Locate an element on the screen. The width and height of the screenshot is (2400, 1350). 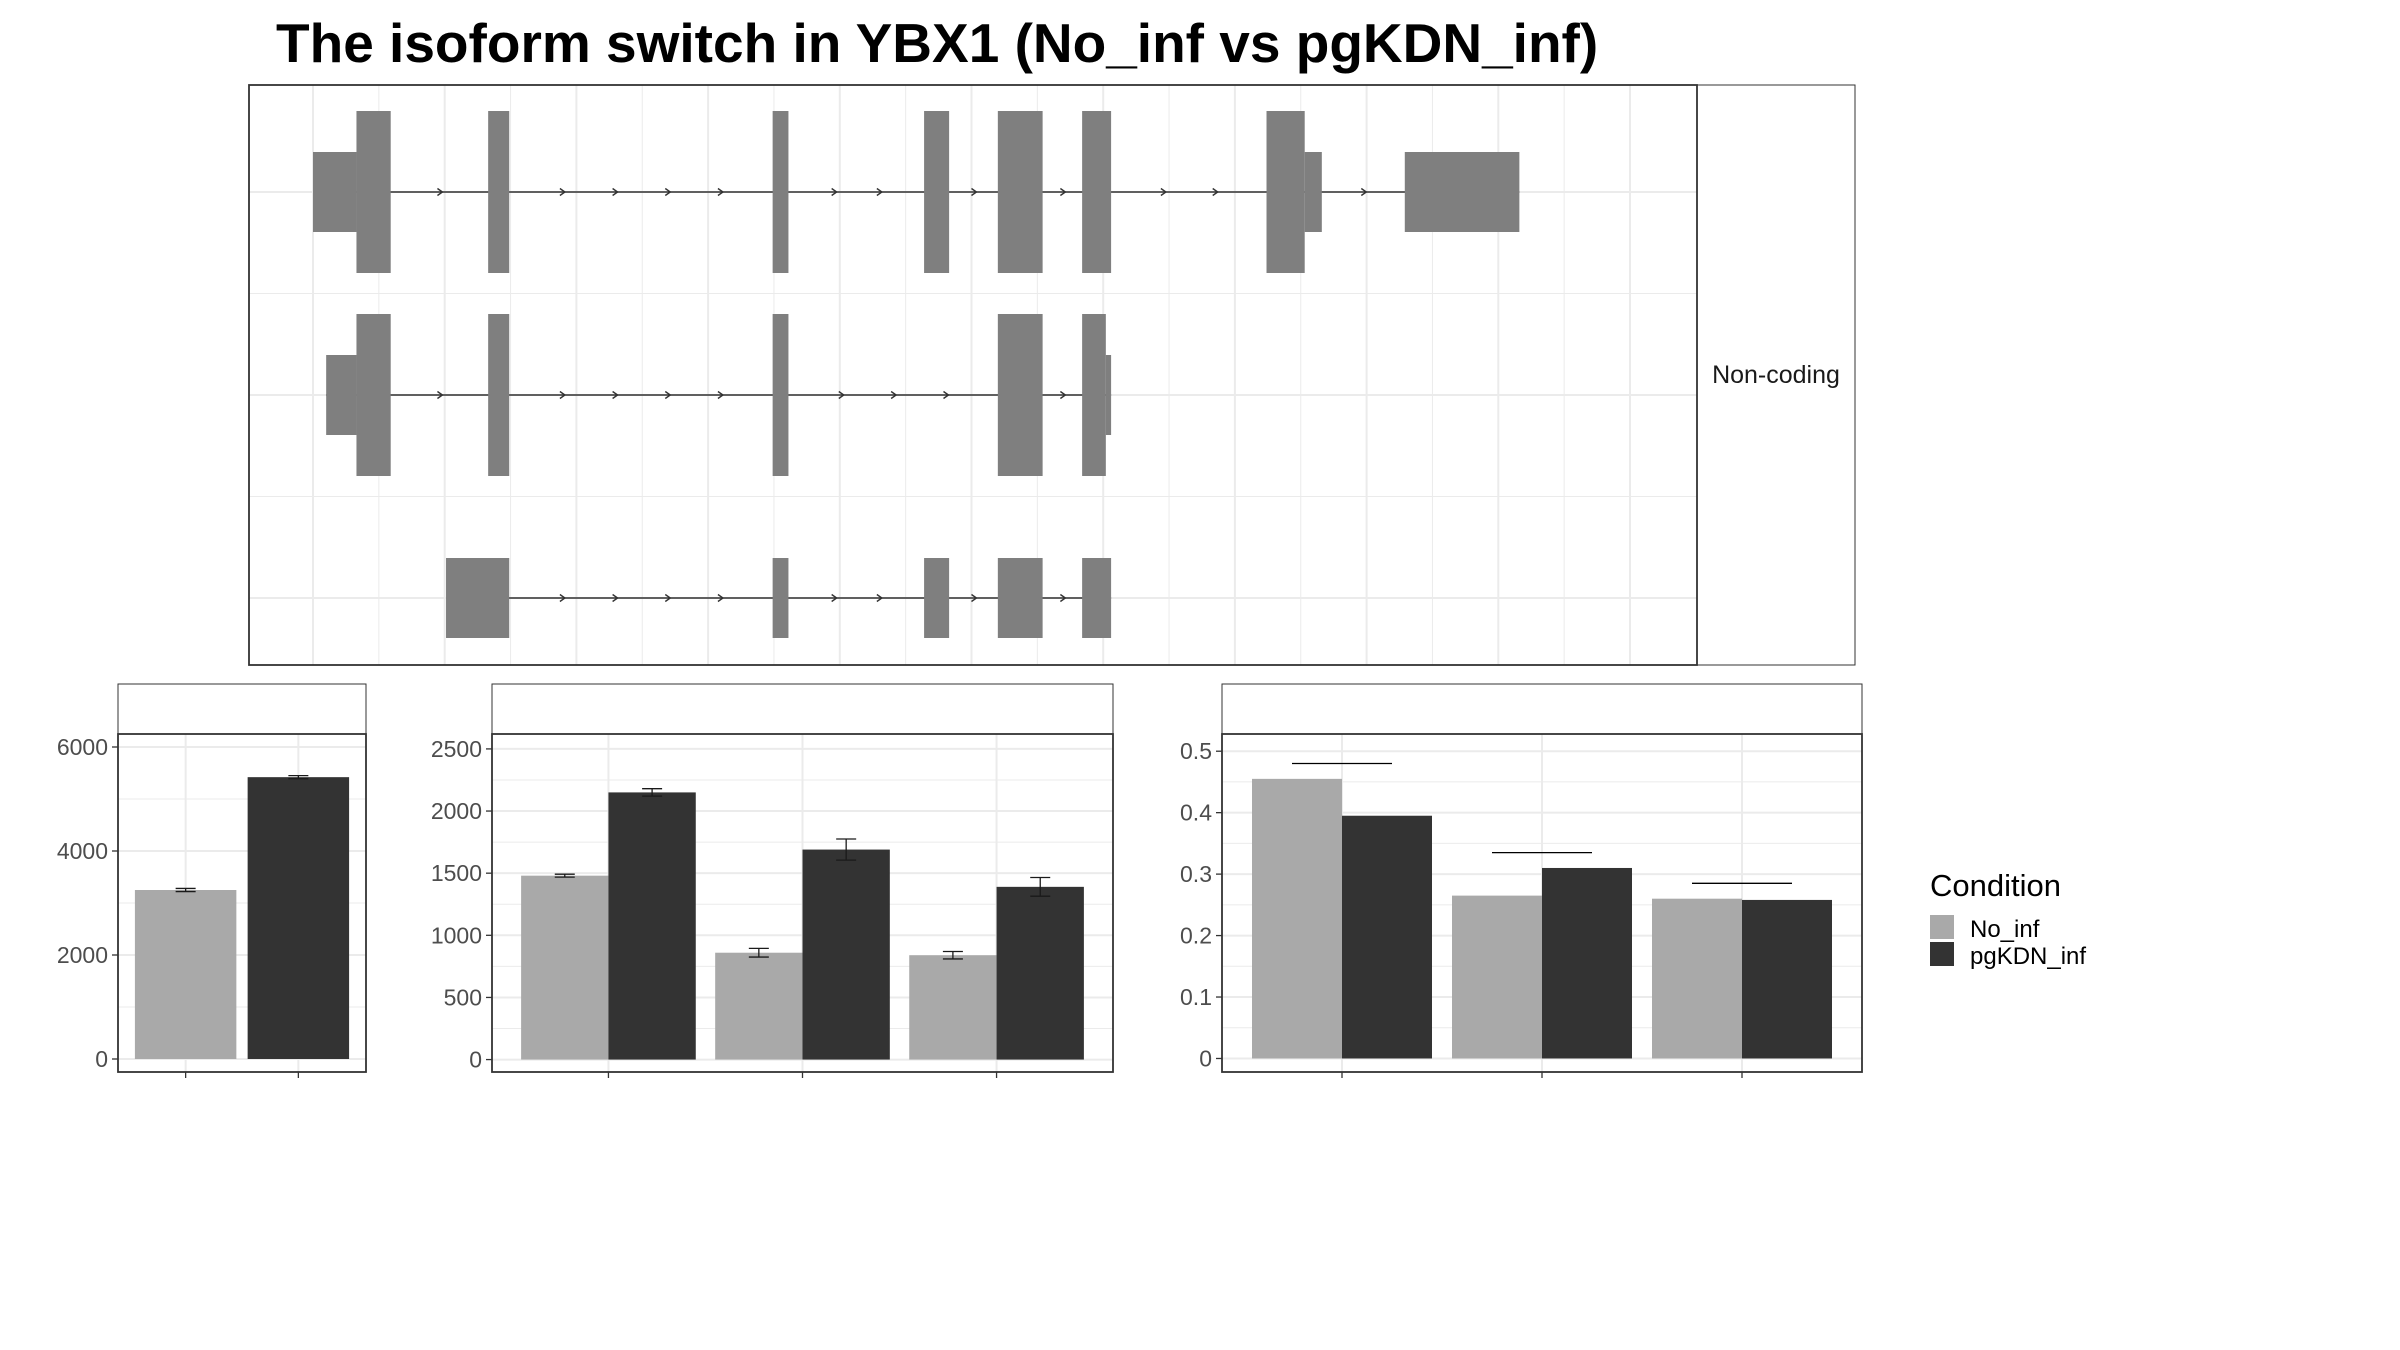
bar-pgKDN_inf is located at coordinates (298, 918).